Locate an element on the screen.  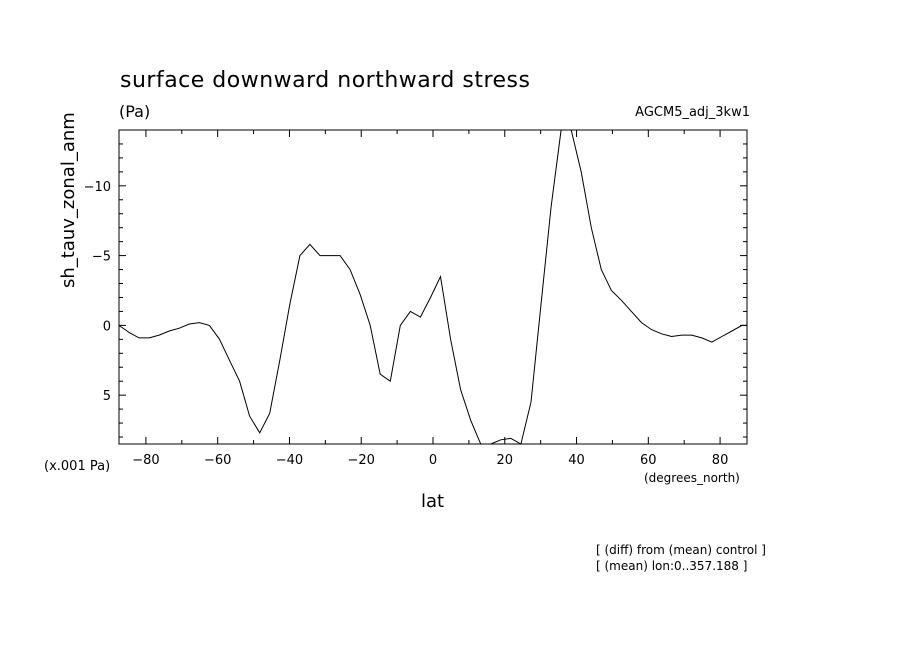
model-label: AGCM5_adj_3kw1 is located at coordinates (692, 112).